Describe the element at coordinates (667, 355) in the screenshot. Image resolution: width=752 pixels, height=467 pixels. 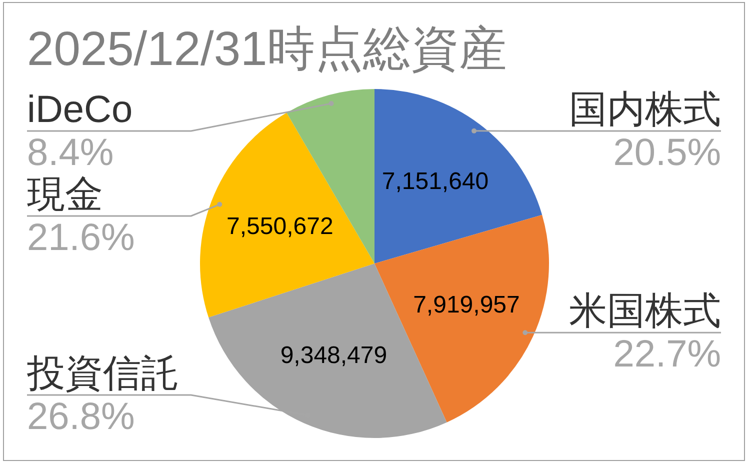
I see `data-label: 22.7%` at that location.